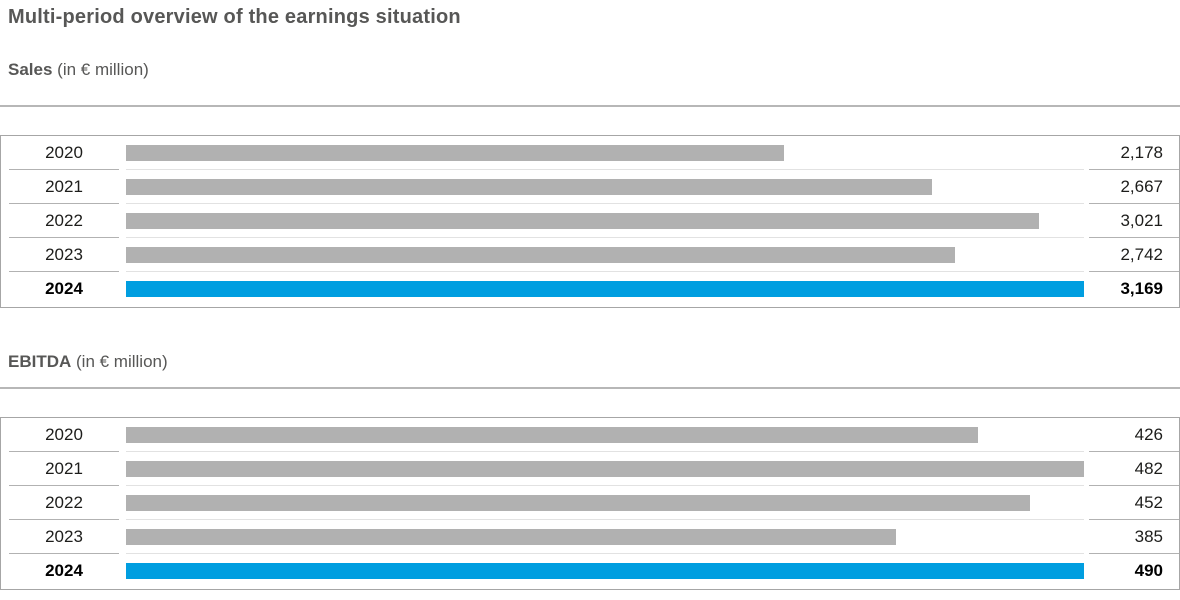 The height and width of the screenshot is (600, 1180). I want to click on sales-chart-subtitle: Sales (in € million), so click(78, 70).